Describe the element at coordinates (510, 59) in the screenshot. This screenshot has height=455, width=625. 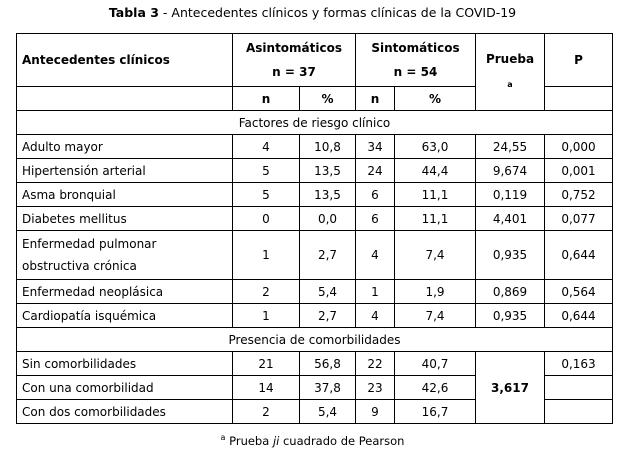
I see `header-prueba-label: Prueba` at that location.